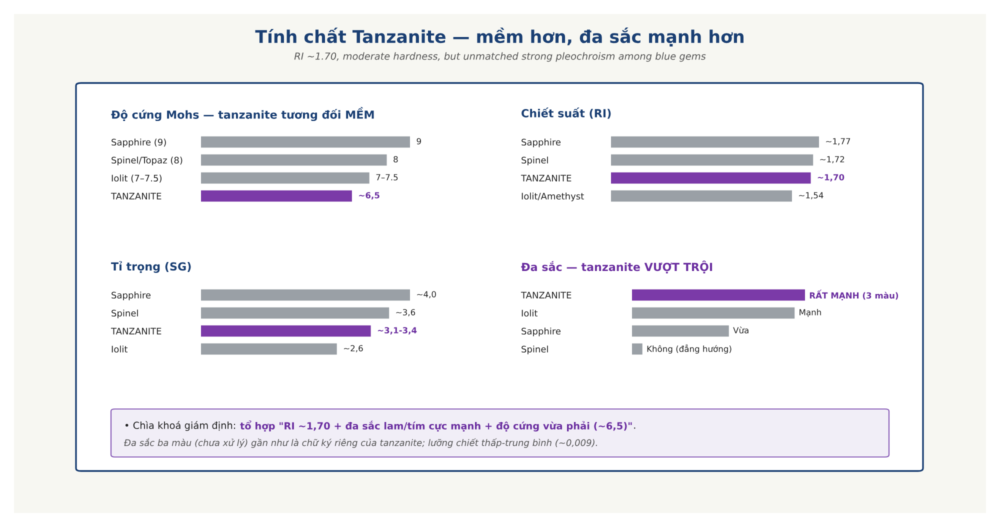 This screenshot has width=1000, height=527. What do you see at coordinates (854, 295) in the screenshot?
I see `annotation: RẤT MẠNH (3 màu)` at bounding box center [854, 295].